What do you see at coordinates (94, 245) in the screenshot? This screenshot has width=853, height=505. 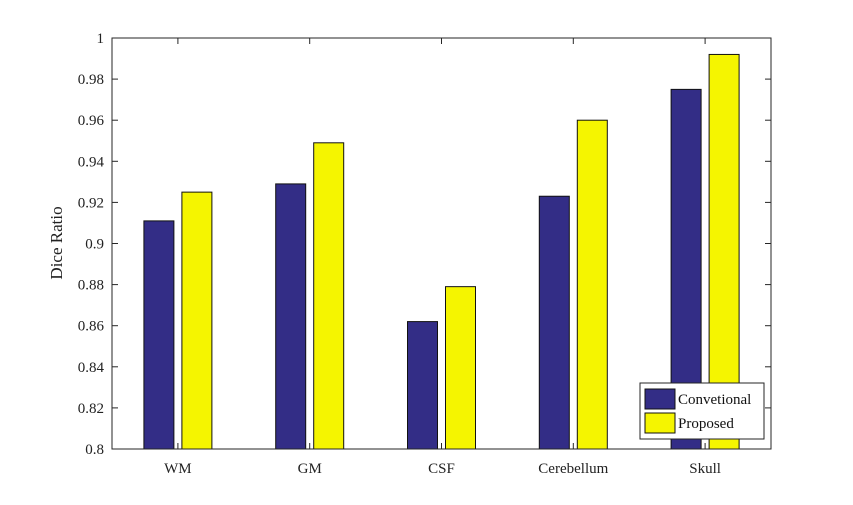 I see `y-tick-label: 0.9` at bounding box center [94, 245].